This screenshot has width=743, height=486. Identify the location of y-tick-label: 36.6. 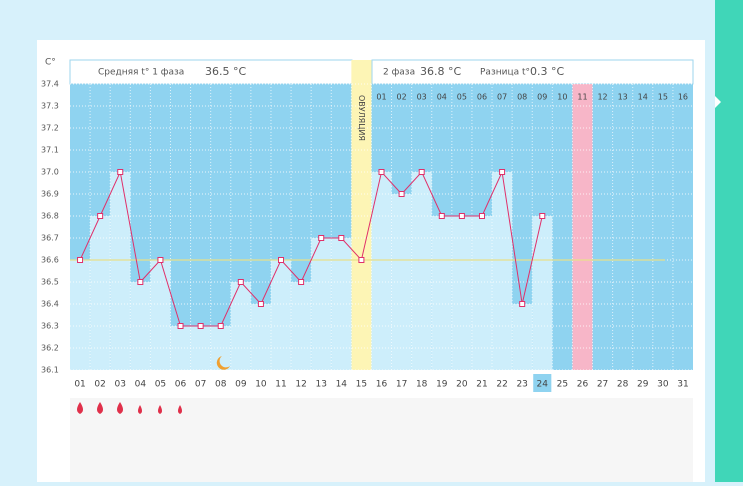
(50, 260).